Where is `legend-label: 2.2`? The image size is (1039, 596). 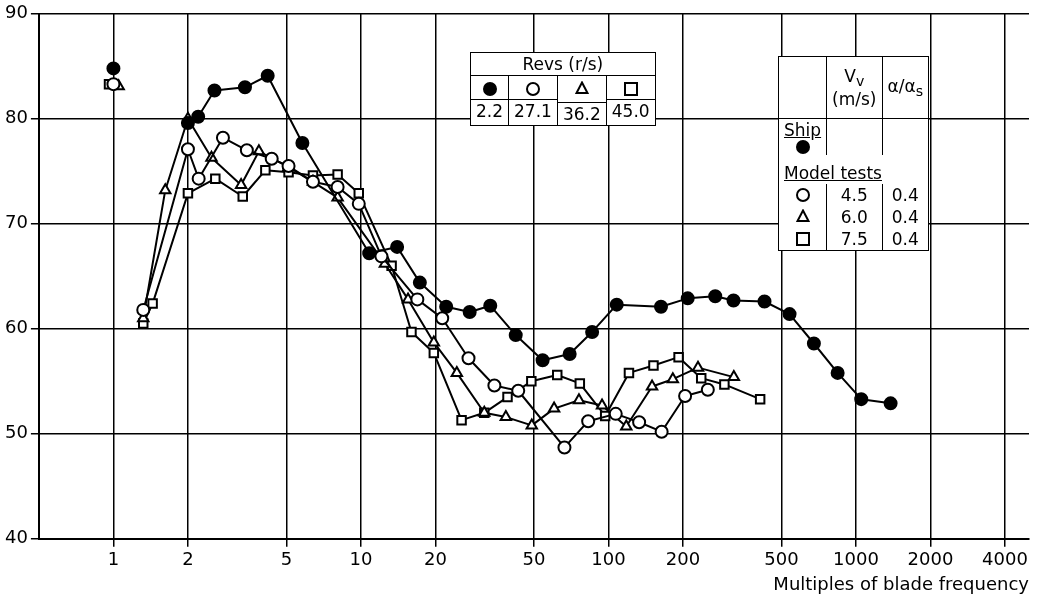
legend-label: 2.2 is located at coordinates (490, 111).